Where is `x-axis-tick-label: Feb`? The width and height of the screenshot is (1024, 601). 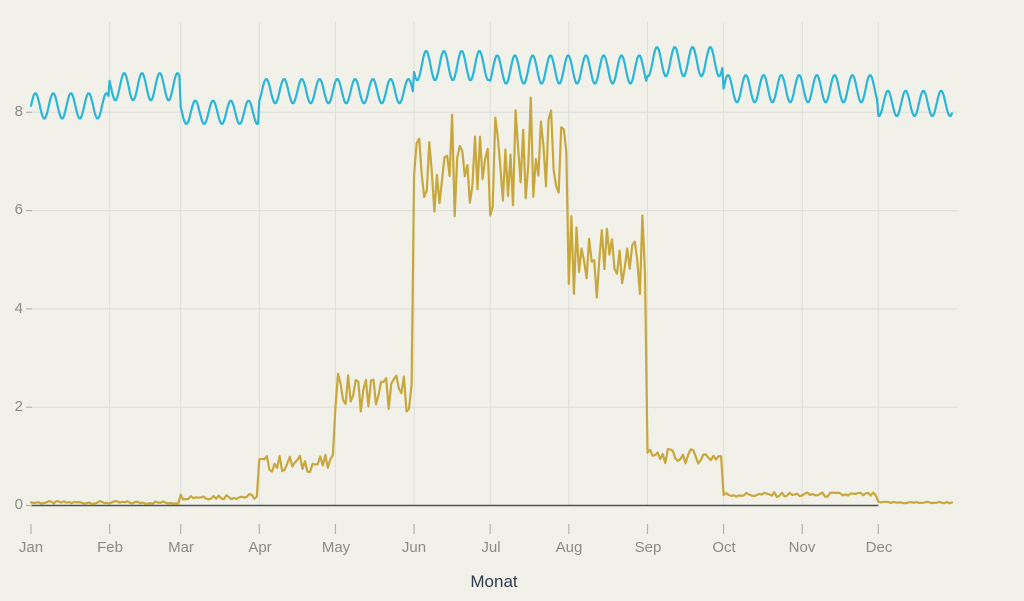 x-axis-tick-label: Feb is located at coordinates (110, 547).